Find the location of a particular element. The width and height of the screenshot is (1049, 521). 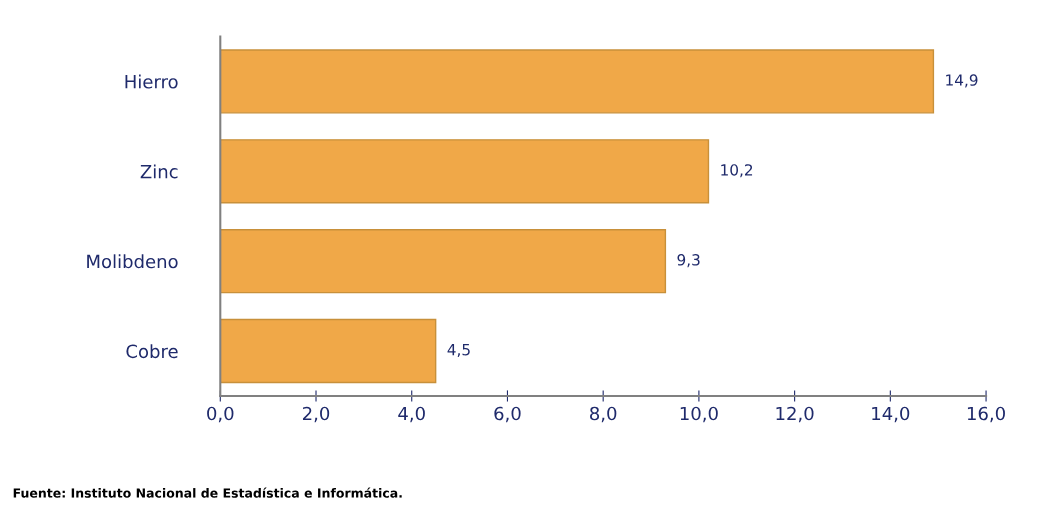

data-label: 14,9 is located at coordinates (962, 81).